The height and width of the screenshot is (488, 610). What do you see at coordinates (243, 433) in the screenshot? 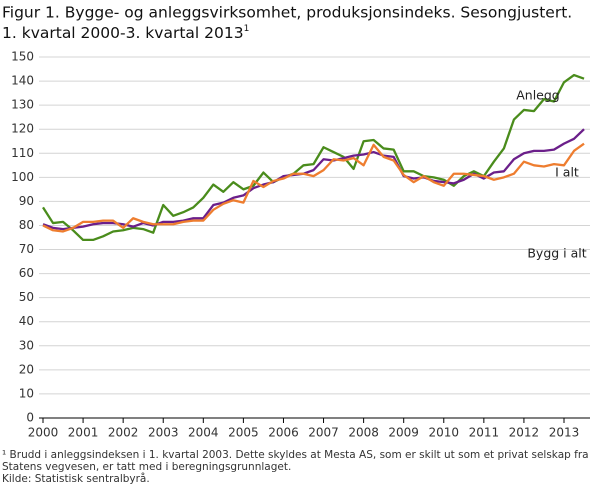
I see `x-tick-label: 2005` at bounding box center [243, 433].